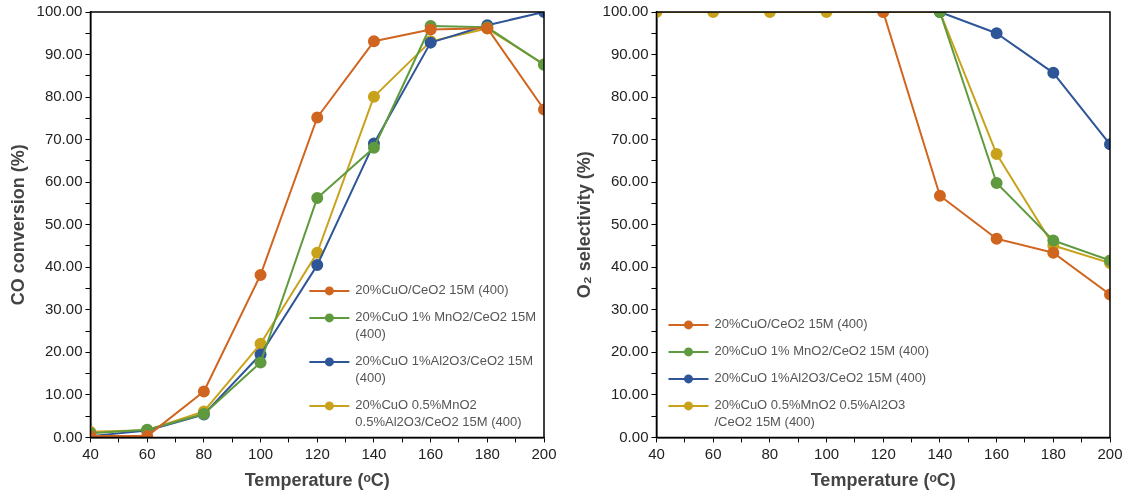 The image size is (1133, 498). What do you see at coordinates (810, 413) in the screenshot?
I see `legend-label: 20%CuO 0.5%MnO2 0.5%Al2O3 /CeO2 15M (400)` at bounding box center [810, 413].